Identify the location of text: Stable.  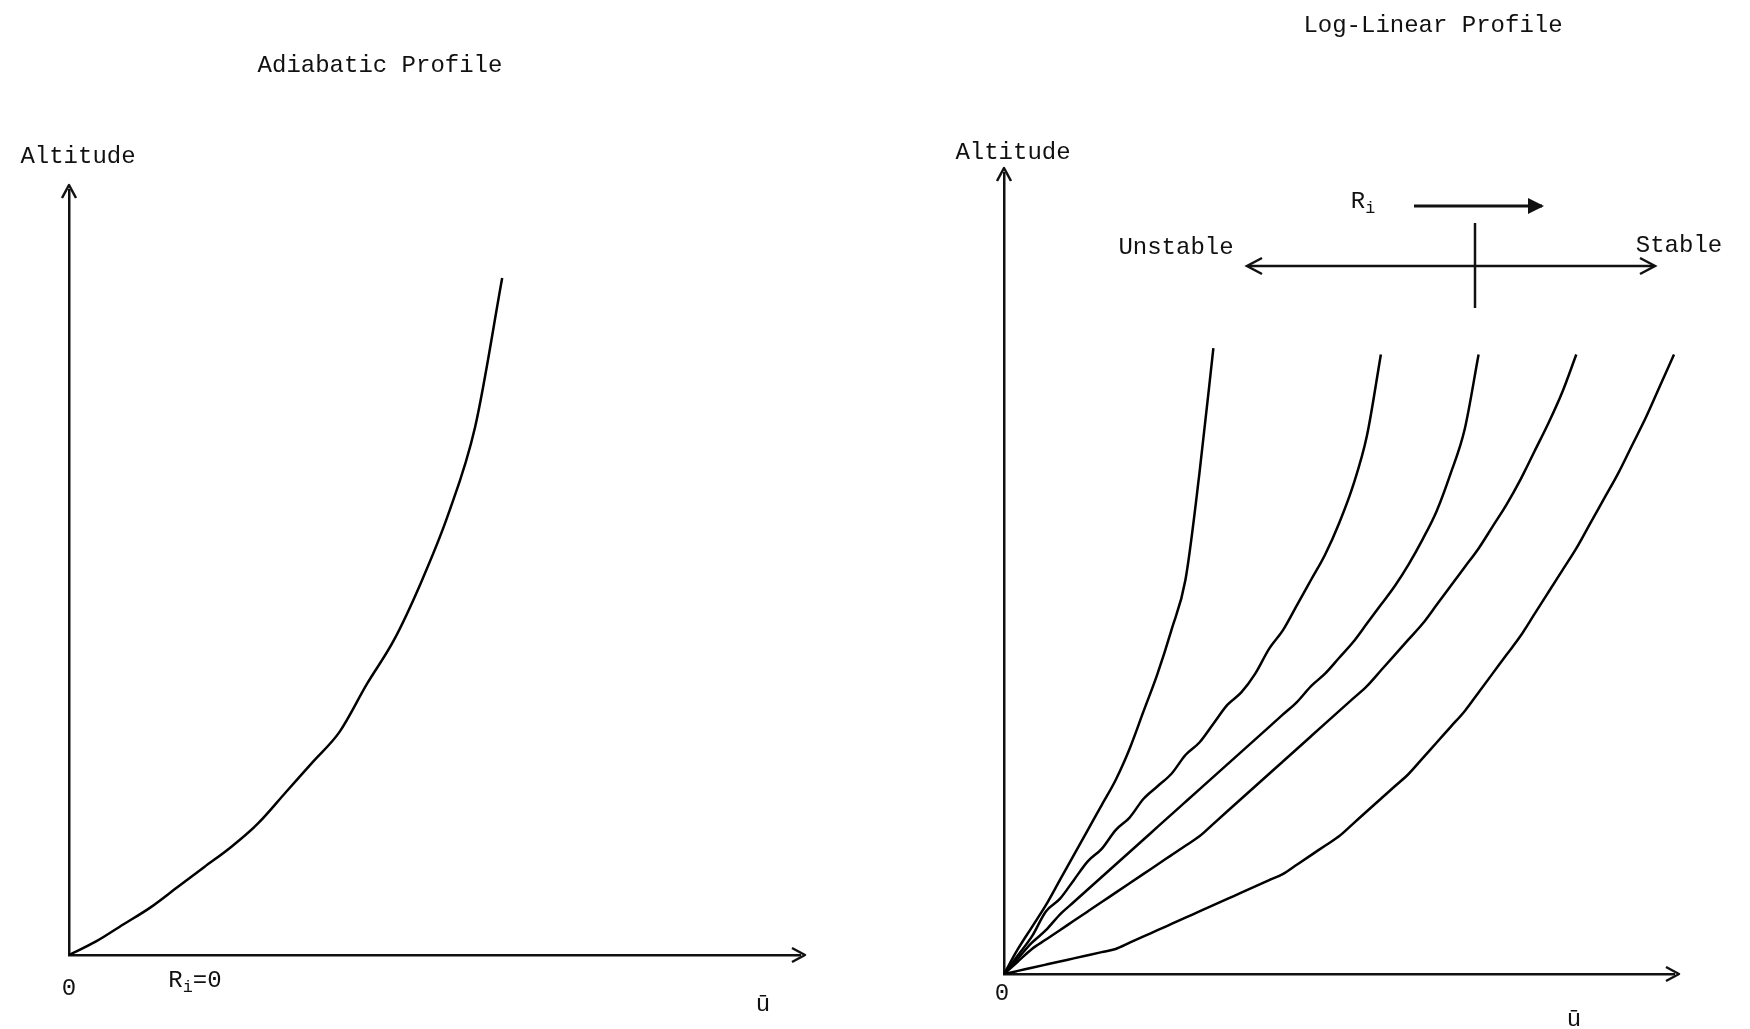
(1679, 245).